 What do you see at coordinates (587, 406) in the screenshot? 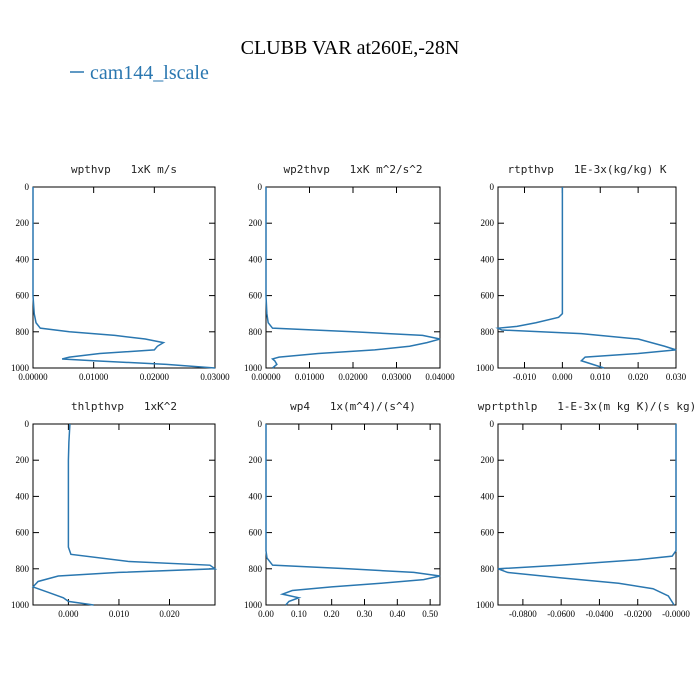
I see `panel-title: wprtpthlp 1-E-3x(m kg K)/(s kg)` at bounding box center [587, 406].